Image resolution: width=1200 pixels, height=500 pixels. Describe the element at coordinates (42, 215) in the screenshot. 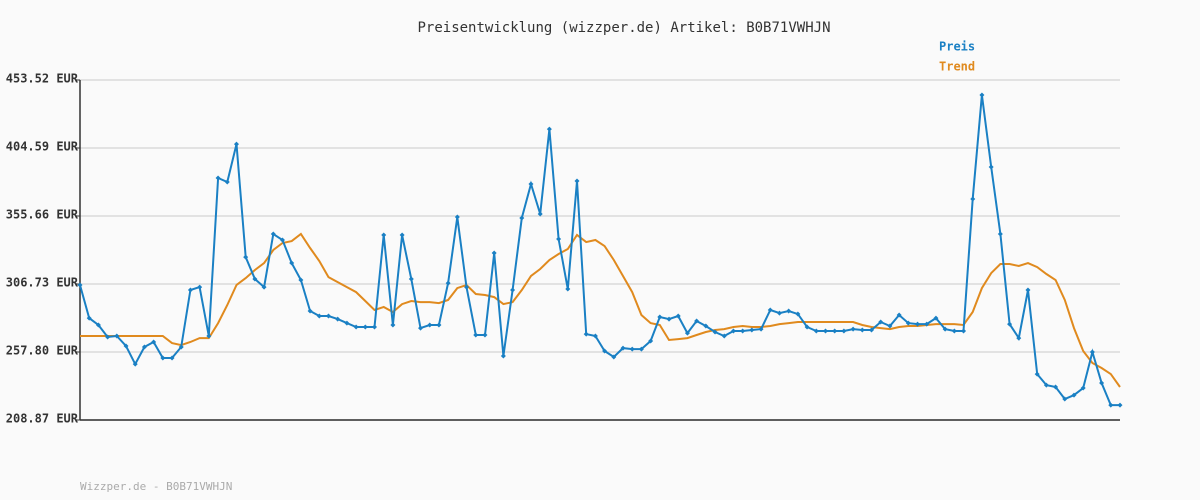

I see `y-tick-label: 355.66 EUR` at that location.